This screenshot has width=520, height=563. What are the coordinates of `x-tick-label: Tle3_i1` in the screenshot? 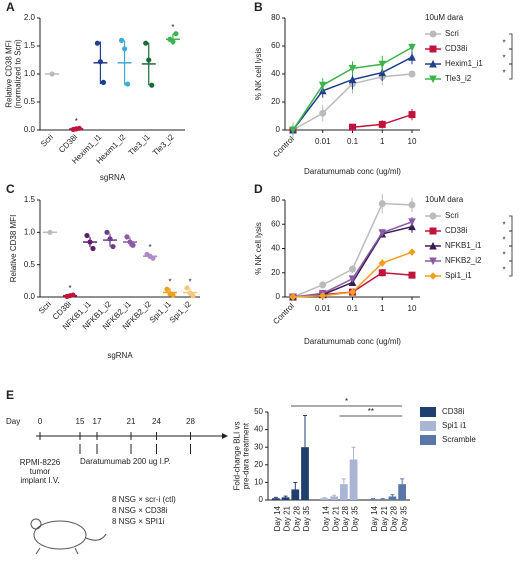 It's located at (139, 144).